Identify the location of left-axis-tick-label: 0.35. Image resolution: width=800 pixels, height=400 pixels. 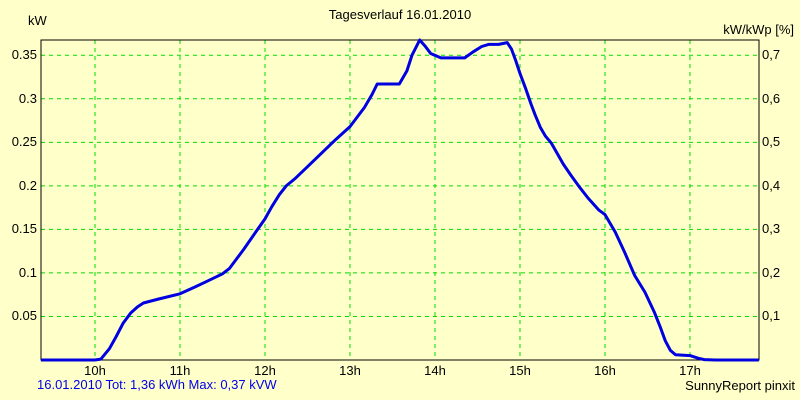
(24, 55).